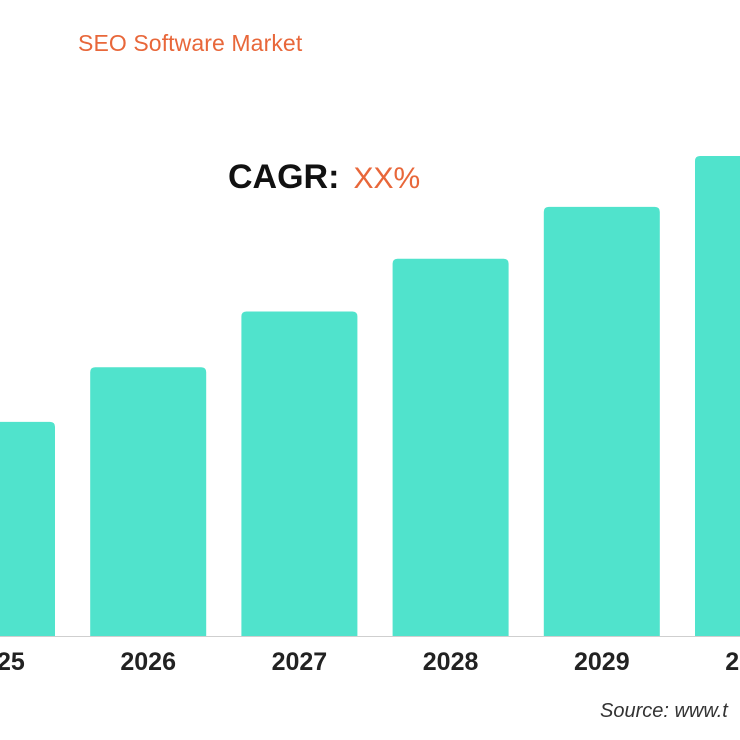 The width and height of the screenshot is (740, 740). I want to click on x-tick-2026: 2026, so click(148, 662).